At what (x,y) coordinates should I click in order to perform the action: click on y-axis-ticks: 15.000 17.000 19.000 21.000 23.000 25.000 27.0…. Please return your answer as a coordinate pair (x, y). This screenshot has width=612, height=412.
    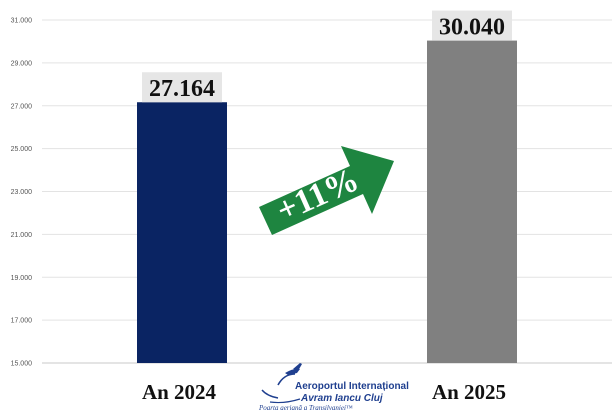
    Looking at the image, I should click on (22, 193).